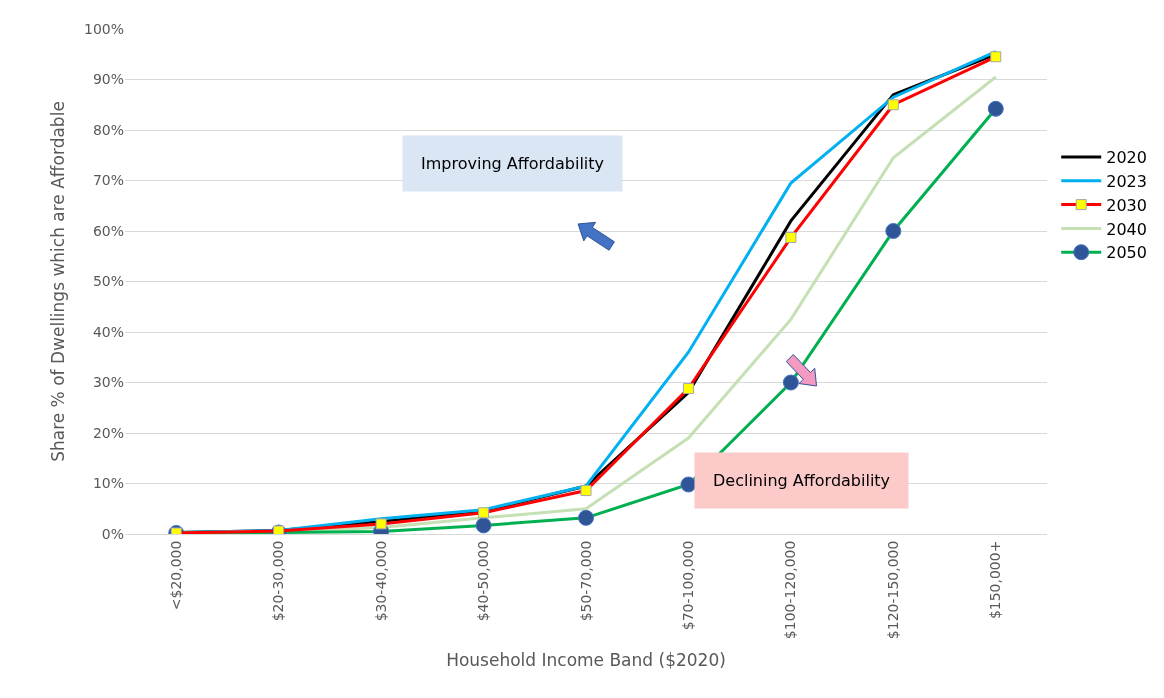 The height and width of the screenshot is (698, 1164). Describe the element at coordinates (108, 129) in the screenshot. I see `y-tick-label: 80%` at that location.